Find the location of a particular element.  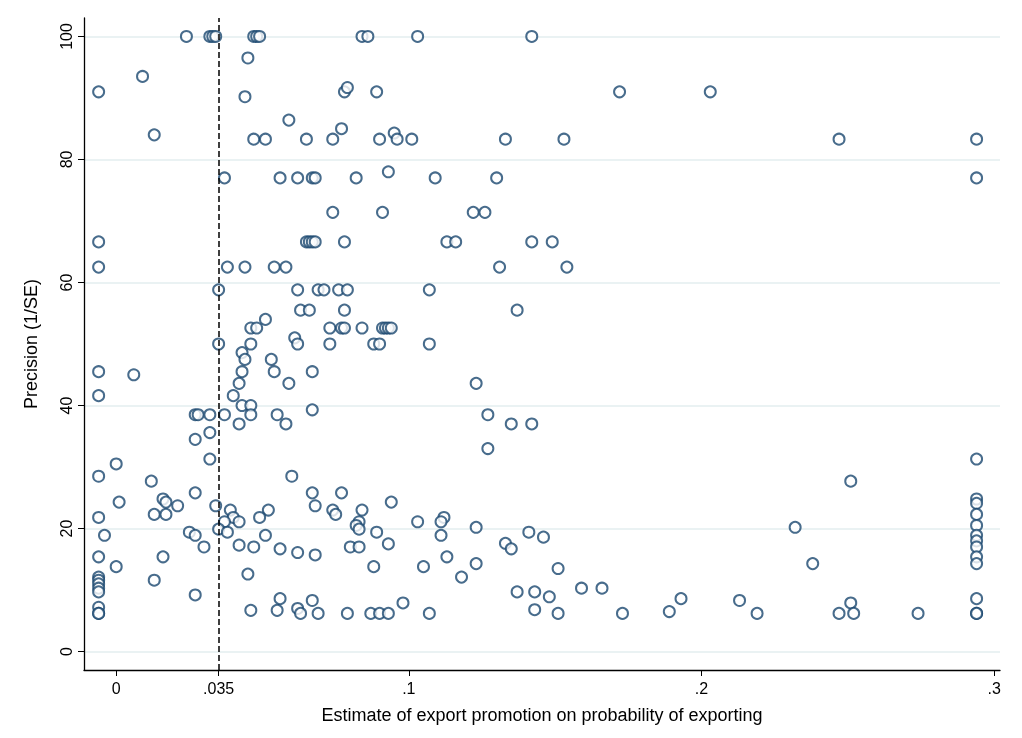

y-axis-title: Precision (1/SE) is located at coordinates (31, 344).